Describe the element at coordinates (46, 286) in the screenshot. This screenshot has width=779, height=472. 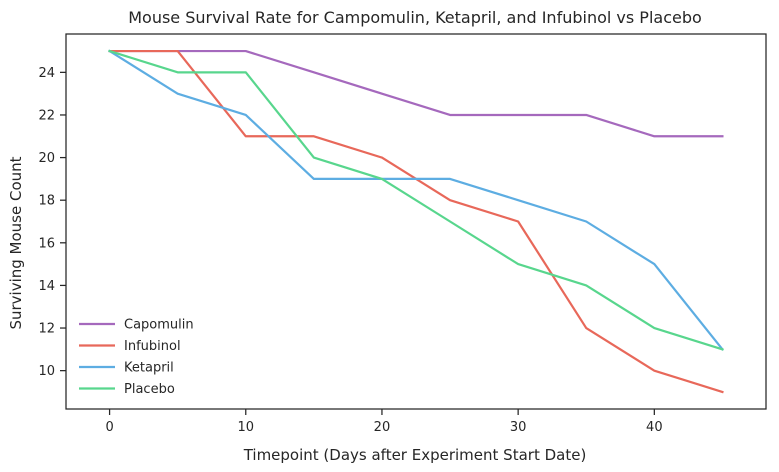
I see `y-tick-label: 14` at that location.